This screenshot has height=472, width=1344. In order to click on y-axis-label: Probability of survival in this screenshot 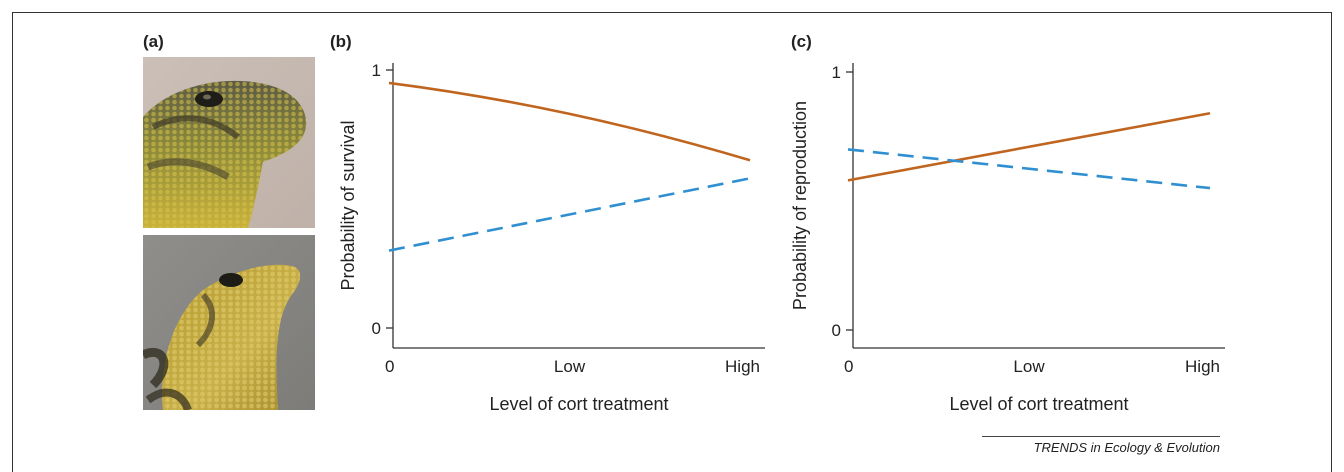, I will do `click(348, 205)`.